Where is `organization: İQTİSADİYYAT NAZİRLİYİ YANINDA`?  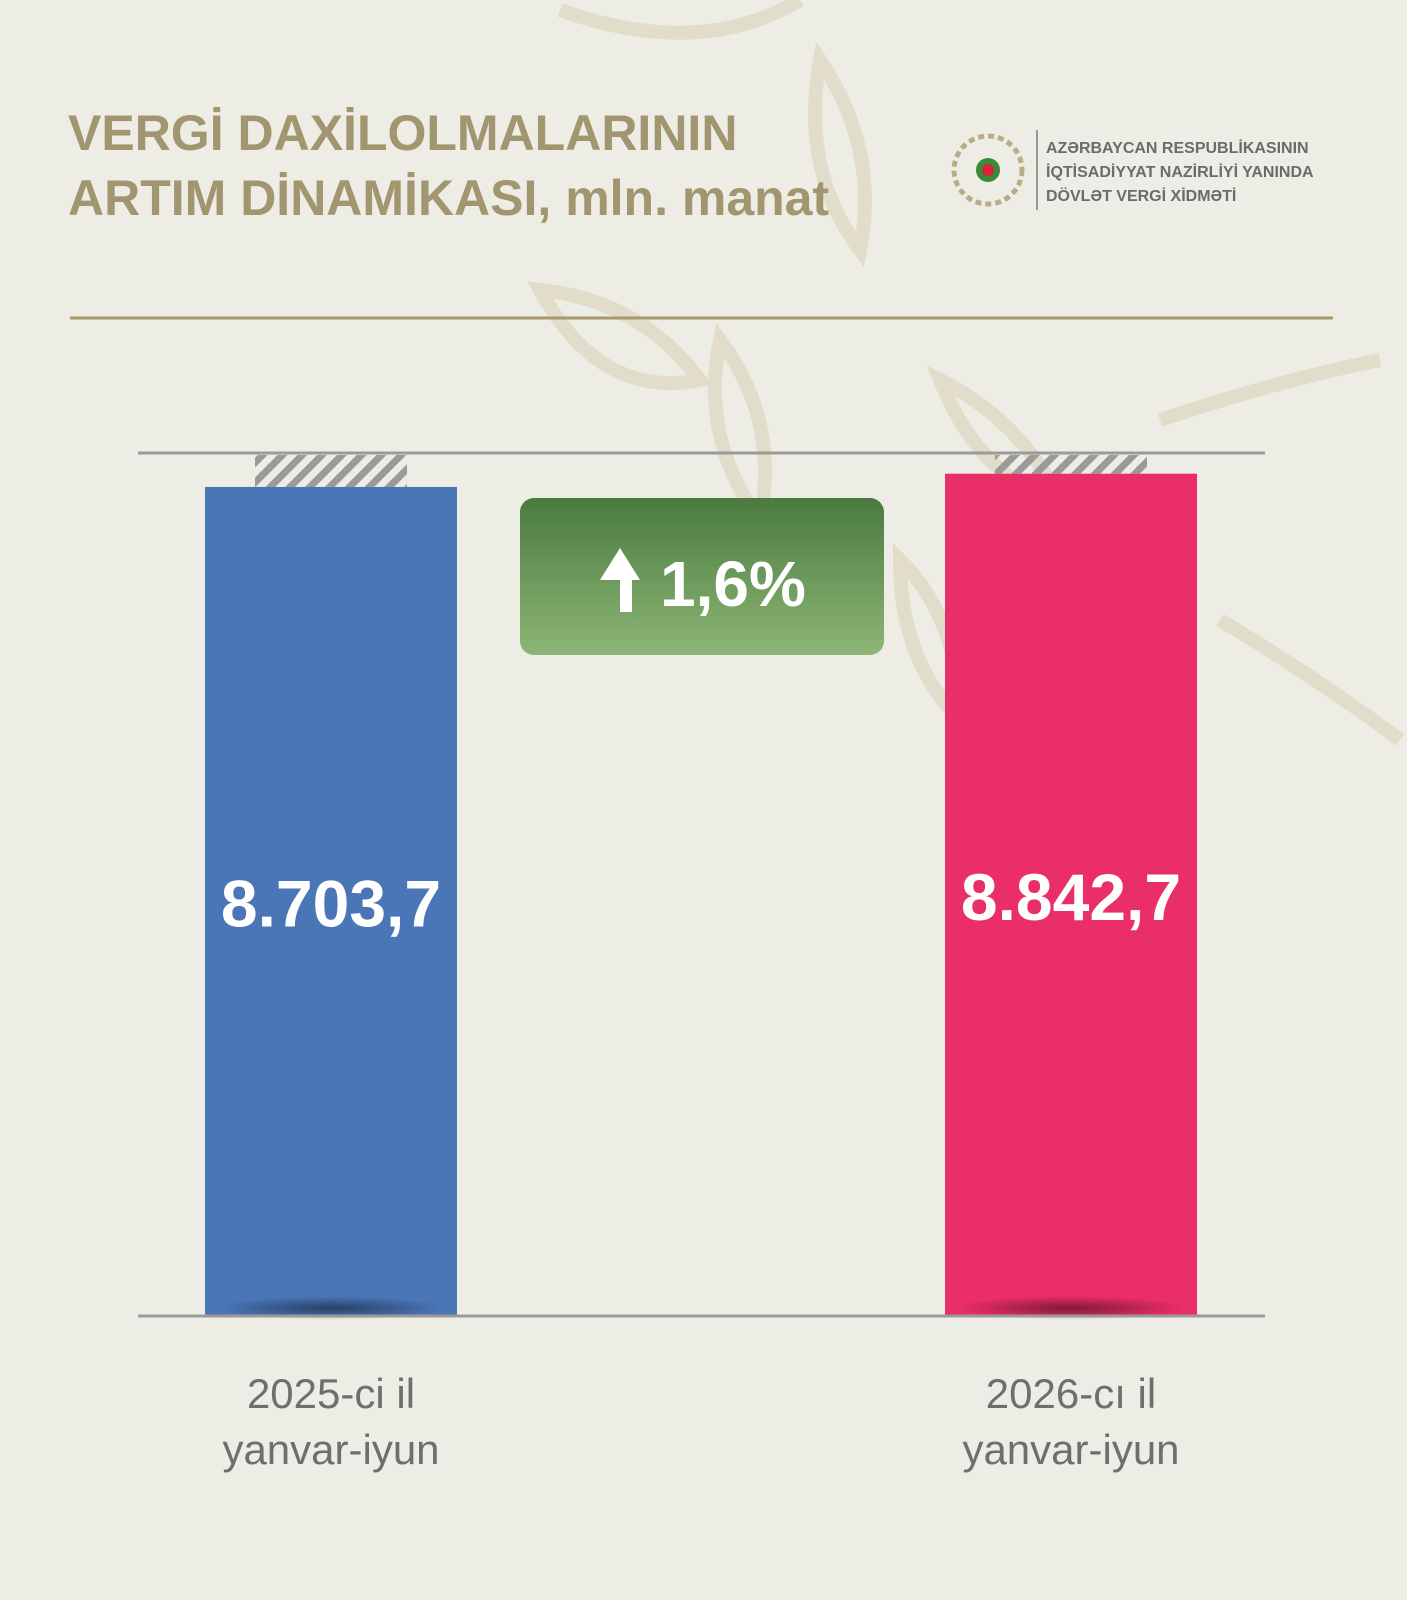 organization: İQTİSADİYYAT NAZİRLİYİ YANINDA is located at coordinates (1180, 172).